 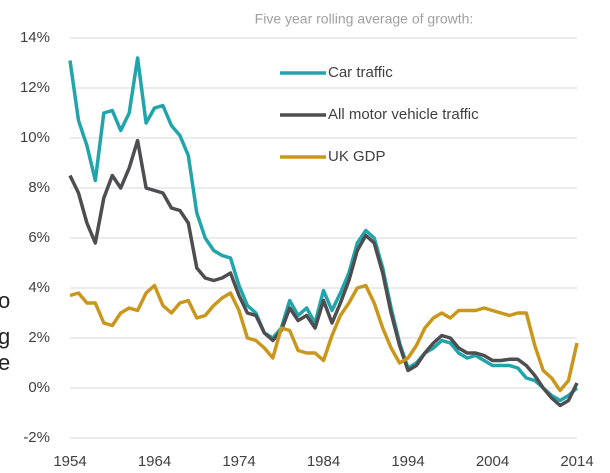 I want to click on y-tick-label: -2%, so click(x=36, y=437).